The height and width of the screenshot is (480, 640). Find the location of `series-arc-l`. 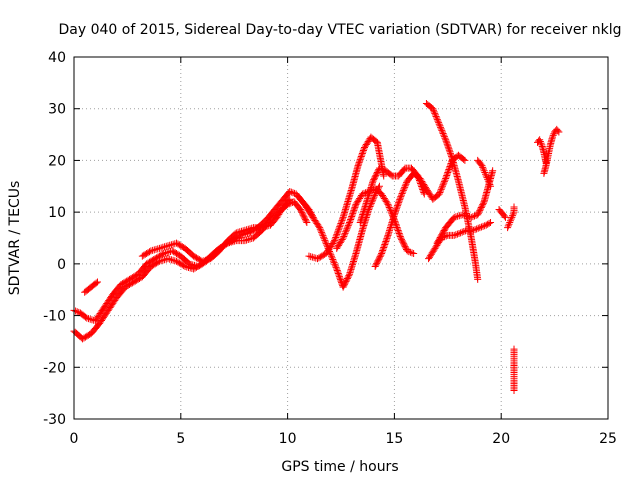

series-arc-l is located at coordinates (465, 207).